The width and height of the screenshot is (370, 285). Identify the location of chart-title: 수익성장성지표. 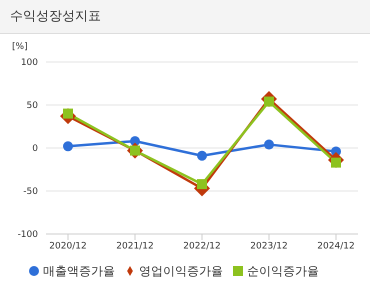
(185, 17).